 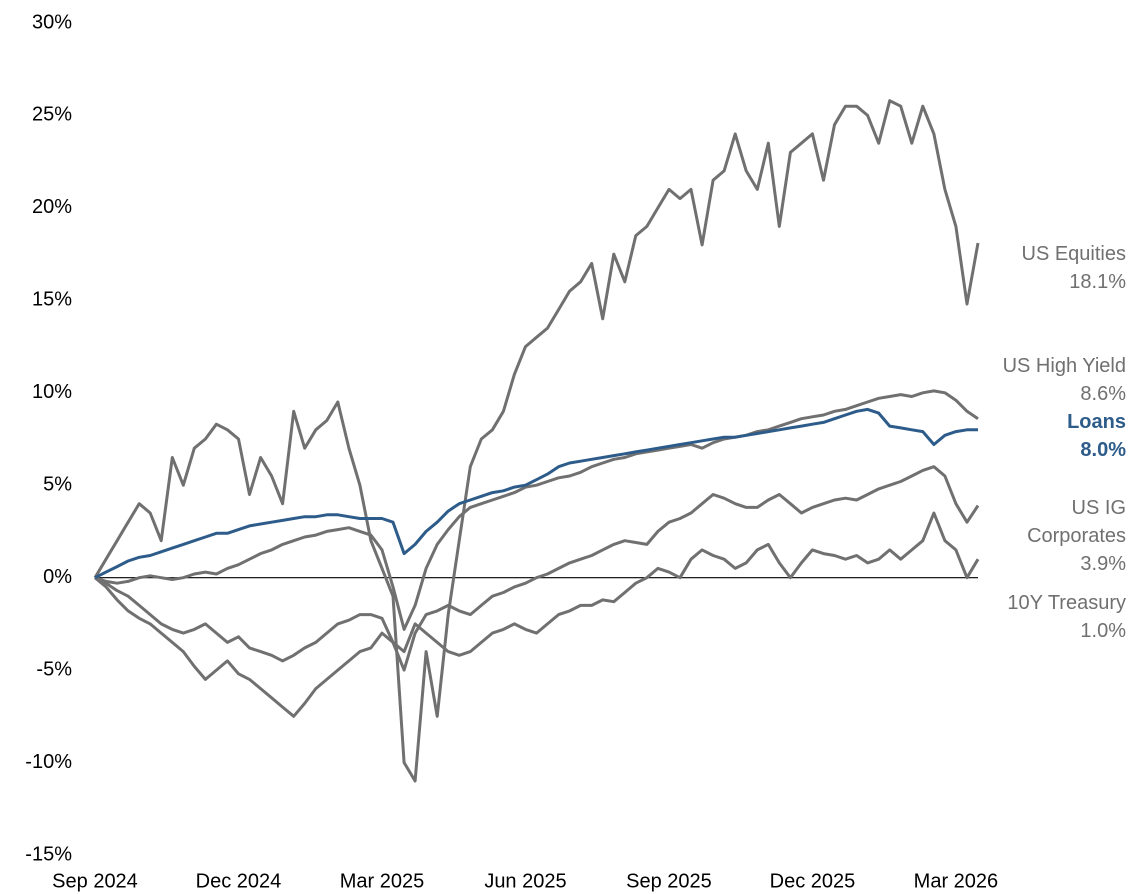 I want to click on x-tick-label: Dec 2024, so click(x=239, y=881).